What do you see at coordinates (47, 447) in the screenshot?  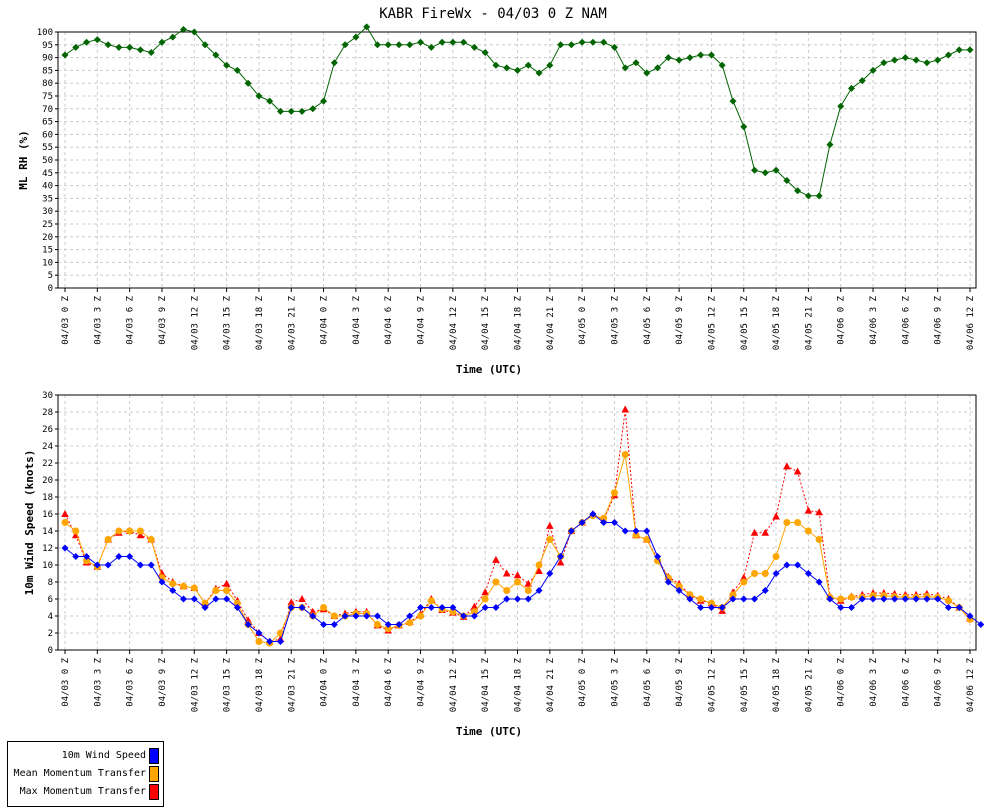 I see `y-tick-label: 24` at bounding box center [47, 447].